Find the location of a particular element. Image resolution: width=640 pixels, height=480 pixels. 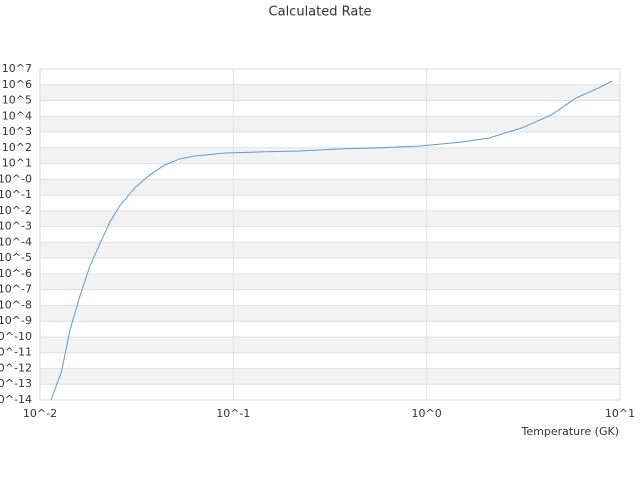

y-tick-label: 10^6 is located at coordinates (17, 84).